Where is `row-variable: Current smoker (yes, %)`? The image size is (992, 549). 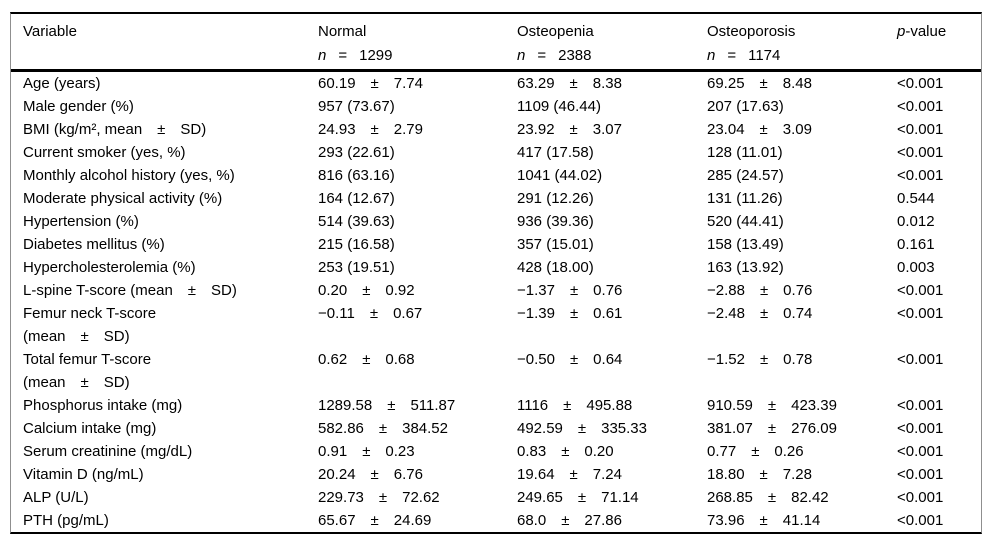
row-variable: Current smoker (yes, %) is located at coordinates (104, 152).